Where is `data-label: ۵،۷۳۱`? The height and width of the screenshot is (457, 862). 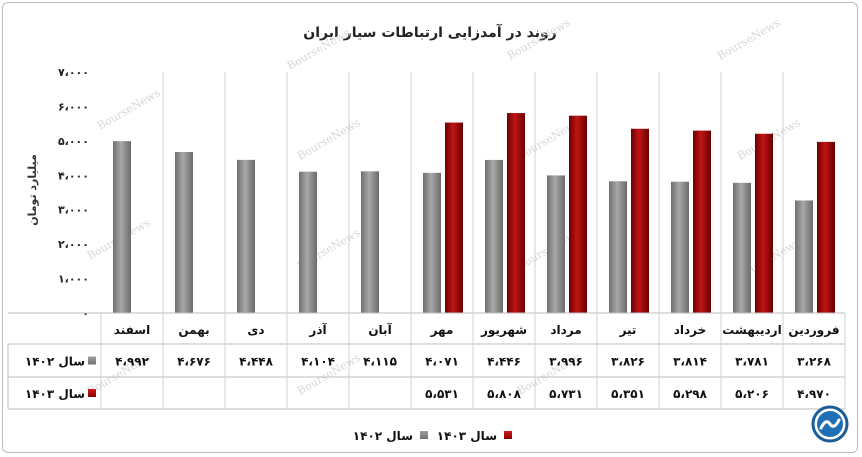 data-label: ۵،۷۳۱ is located at coordinates (566, 394).